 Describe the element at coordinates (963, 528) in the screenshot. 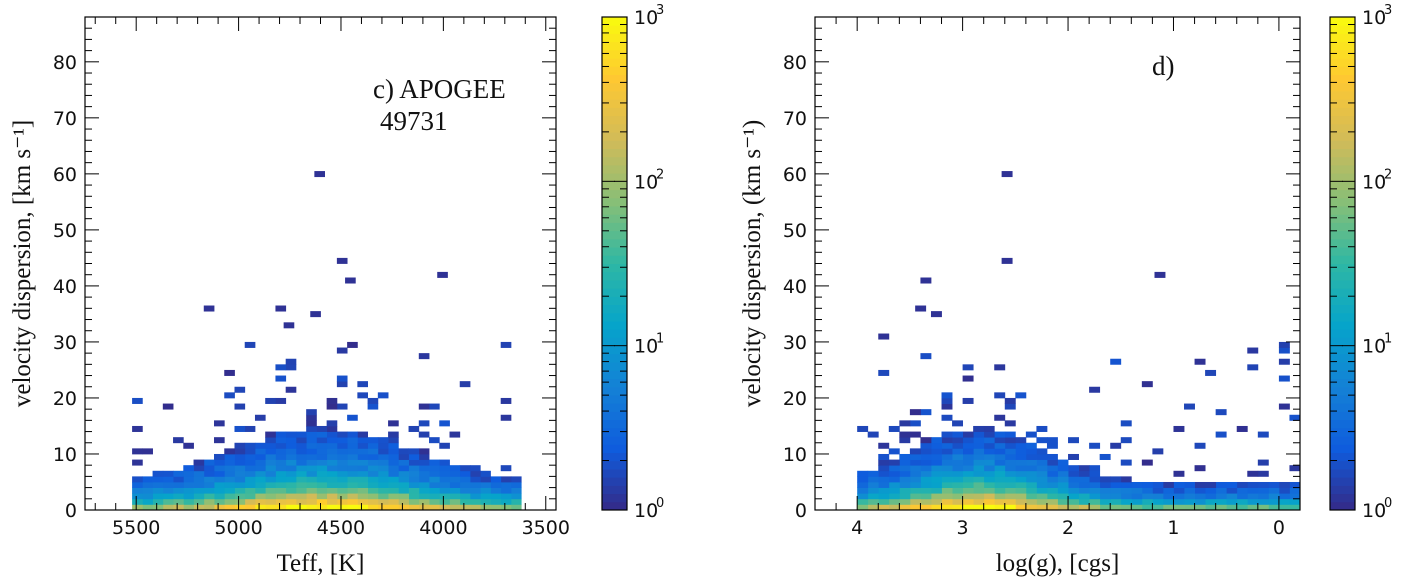

I see `x-tick-label: 3` at that location.